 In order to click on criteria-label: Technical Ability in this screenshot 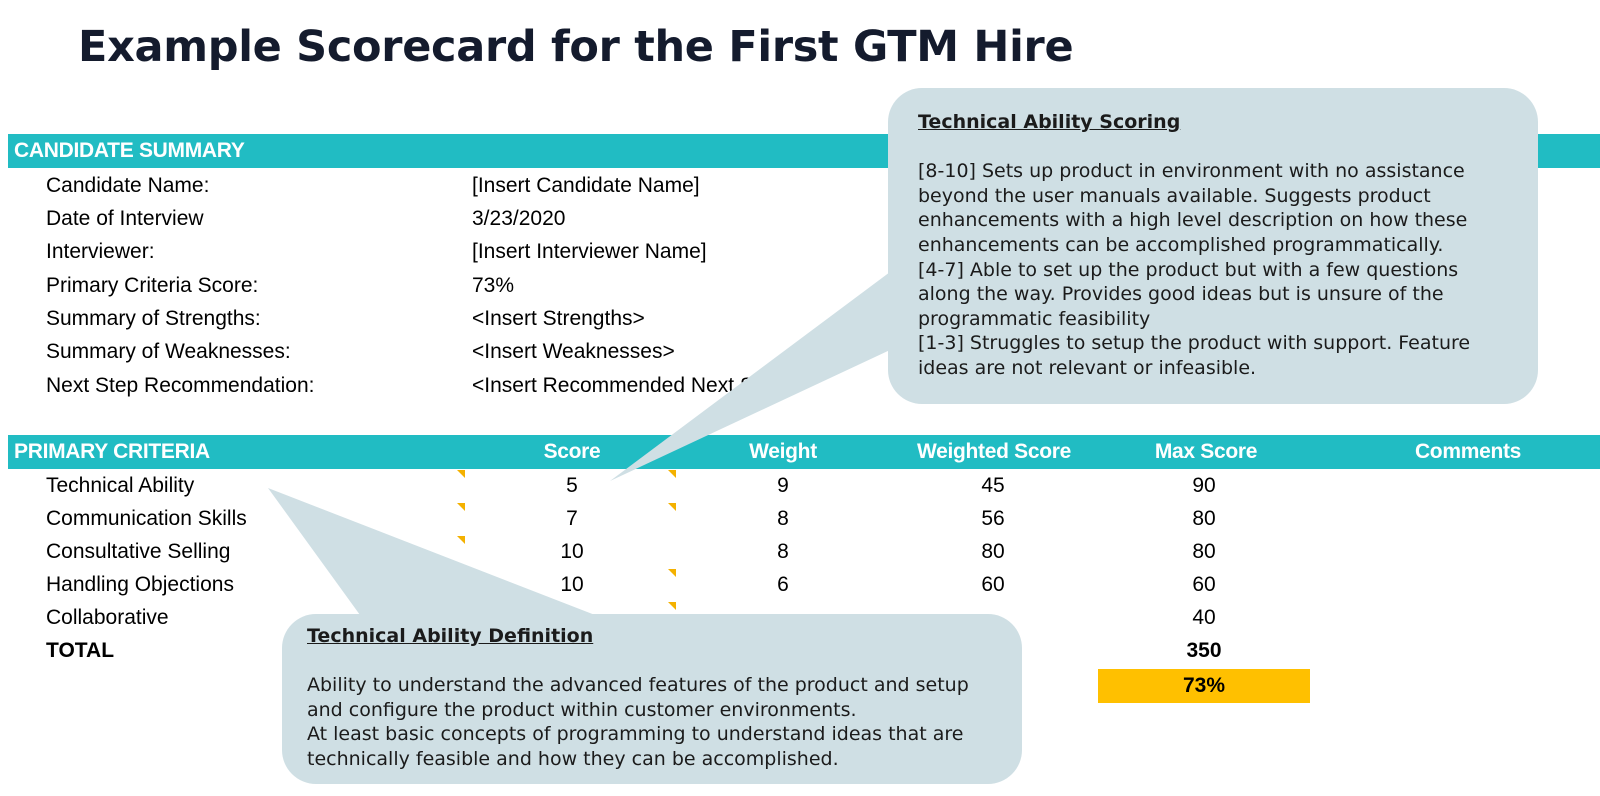, I will do `click(120, 485)`.